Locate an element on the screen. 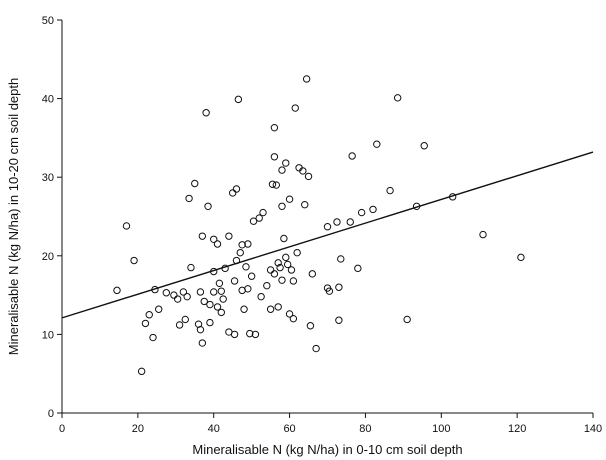 The width and height of the screenshot is (606, 460). x-tick-label: 0 is located at coordinates (62, 429).